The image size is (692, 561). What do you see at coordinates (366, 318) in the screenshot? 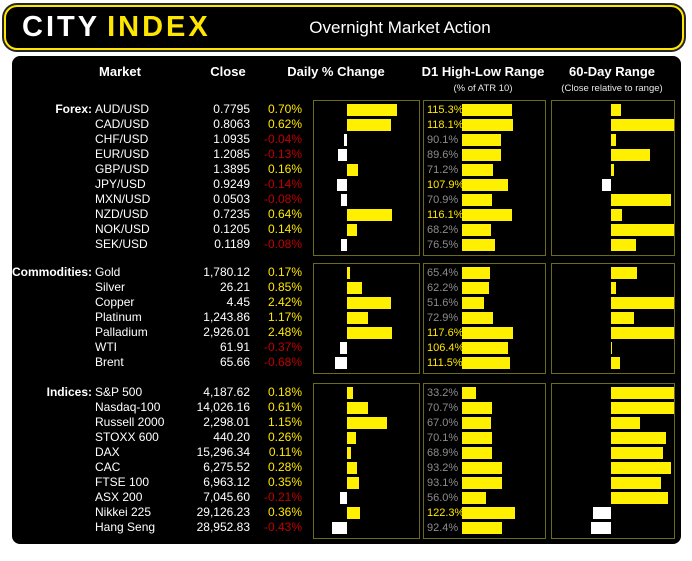
I see `daily-change-panel` at bounding box center [366, 318].